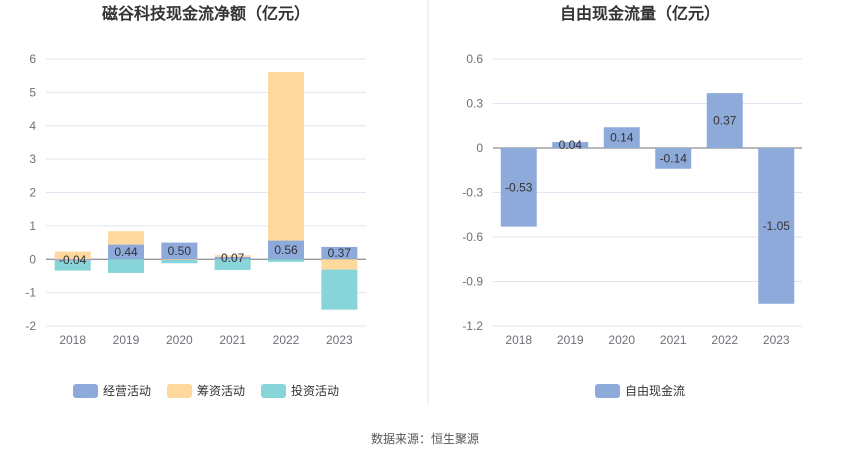 Image resolution: width=850 pixels, height=464 pixels. What do you see at coordinates (472, 326) in the screenshot?
I see `y-tick-label: -1.2` at bounding box center [472, 326].